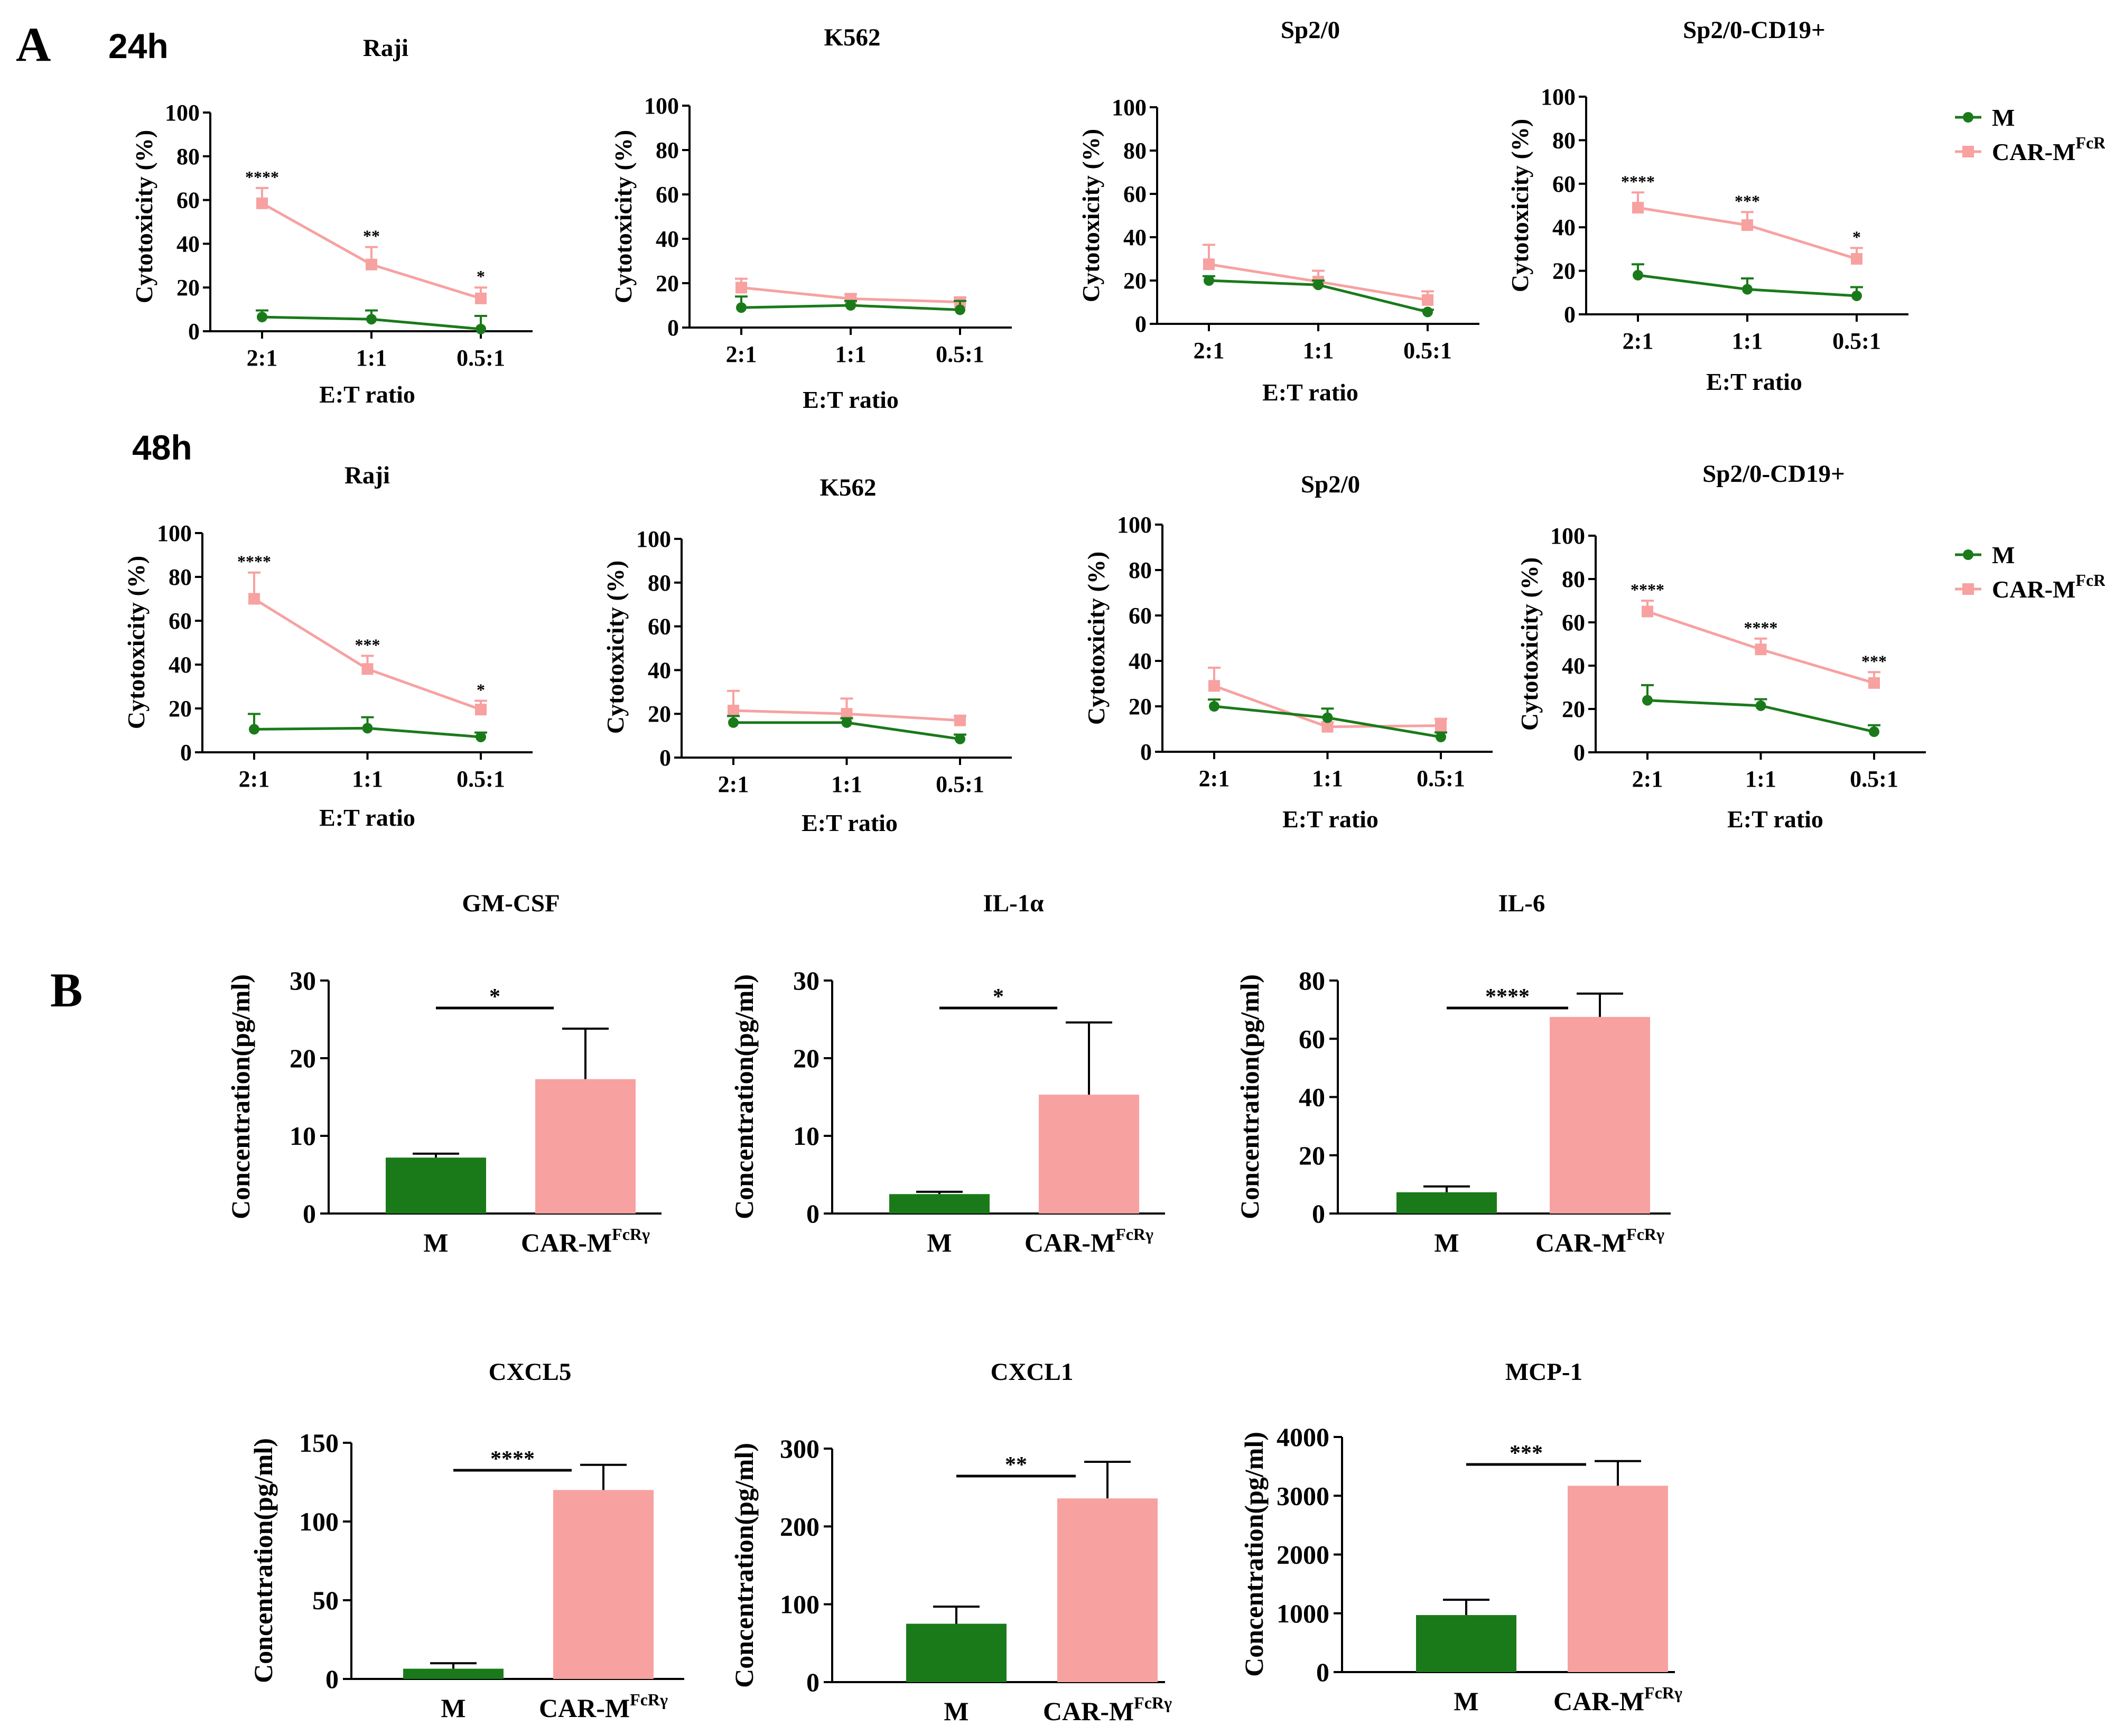  I want to click on significance-label: ***, so click(1747, 200).